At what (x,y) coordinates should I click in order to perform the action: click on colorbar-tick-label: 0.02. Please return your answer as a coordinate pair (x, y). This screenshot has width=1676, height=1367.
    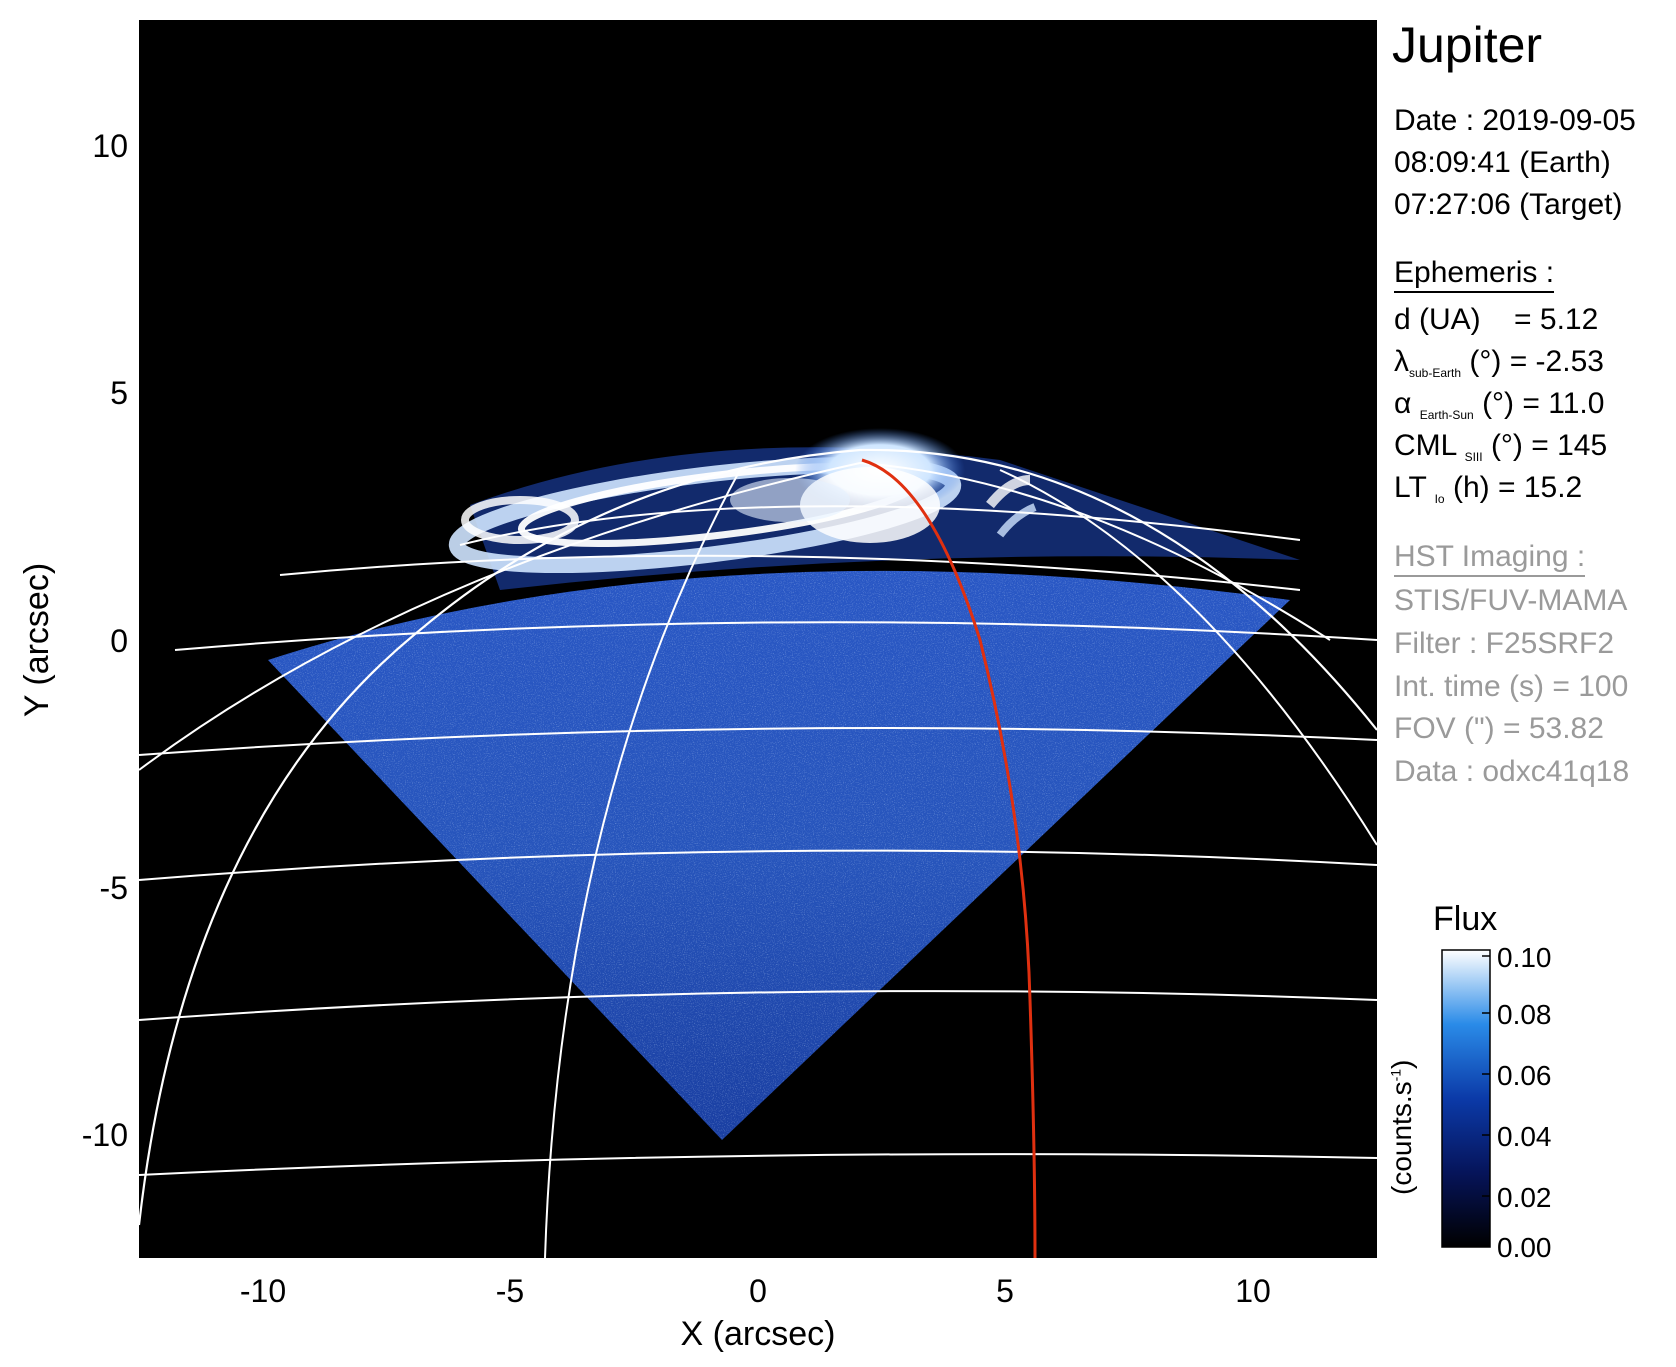
    Looking at the image, I should click on (1524, 1197).